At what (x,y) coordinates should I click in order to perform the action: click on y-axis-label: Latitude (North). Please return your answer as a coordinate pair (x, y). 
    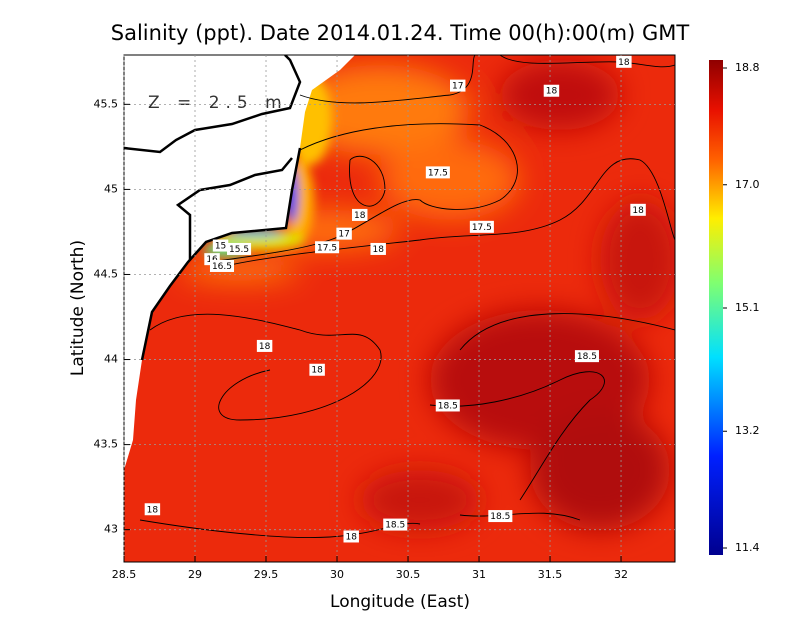
    Looking at the image, I should click on (78, 308).